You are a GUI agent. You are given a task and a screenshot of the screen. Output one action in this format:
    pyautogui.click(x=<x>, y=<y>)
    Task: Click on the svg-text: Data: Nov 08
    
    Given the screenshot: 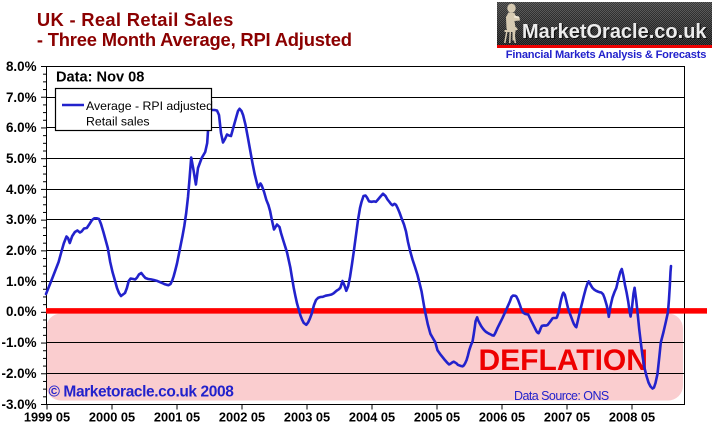 What is the action you would take?
    pyautogui.click(x=100, y=78)
    